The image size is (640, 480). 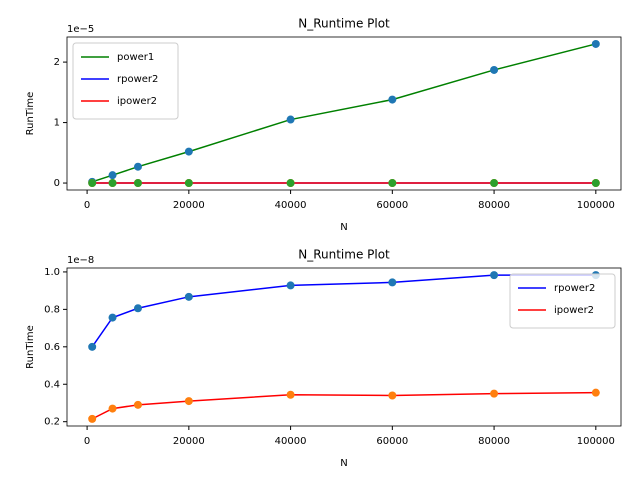 I want to click on y-tick-label: 0, so click(x=57, y=183).